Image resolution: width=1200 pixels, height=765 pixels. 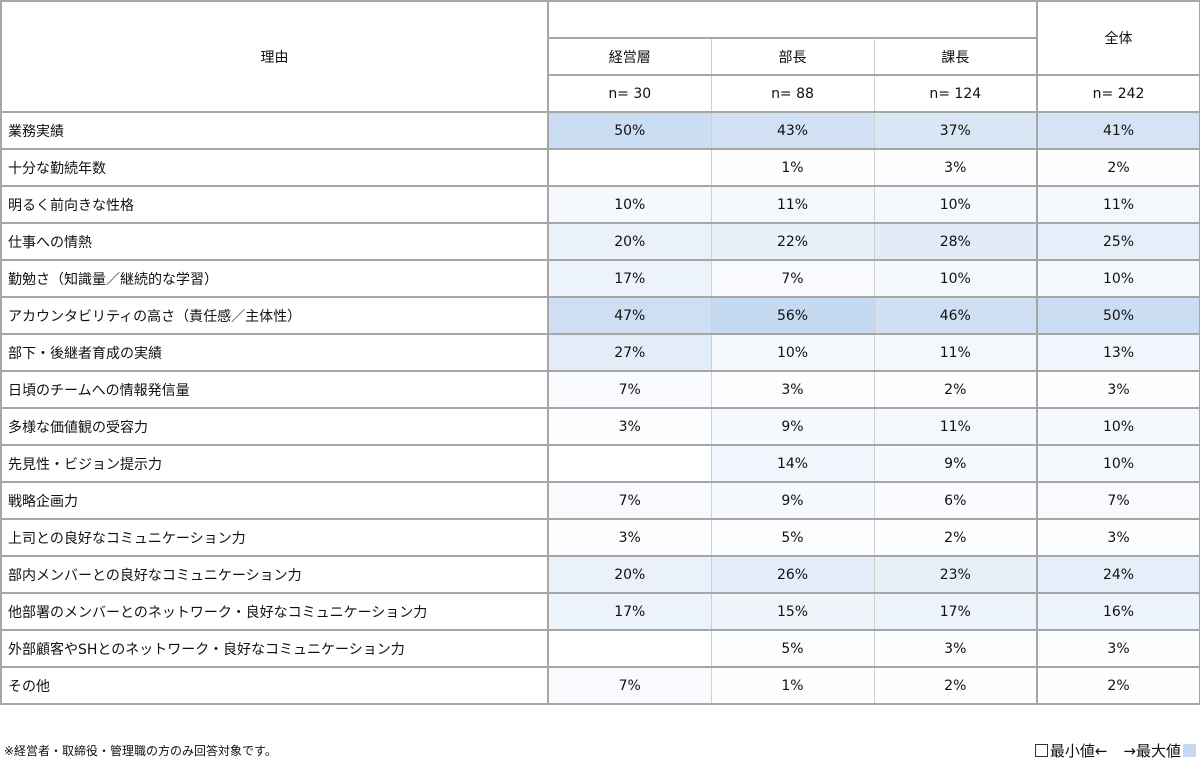 I want to click on table-row: 外部顧客やSHとのネットワーク・良好なコミュニケーション力 5% 3% 3%, so click(x=600, y=648).